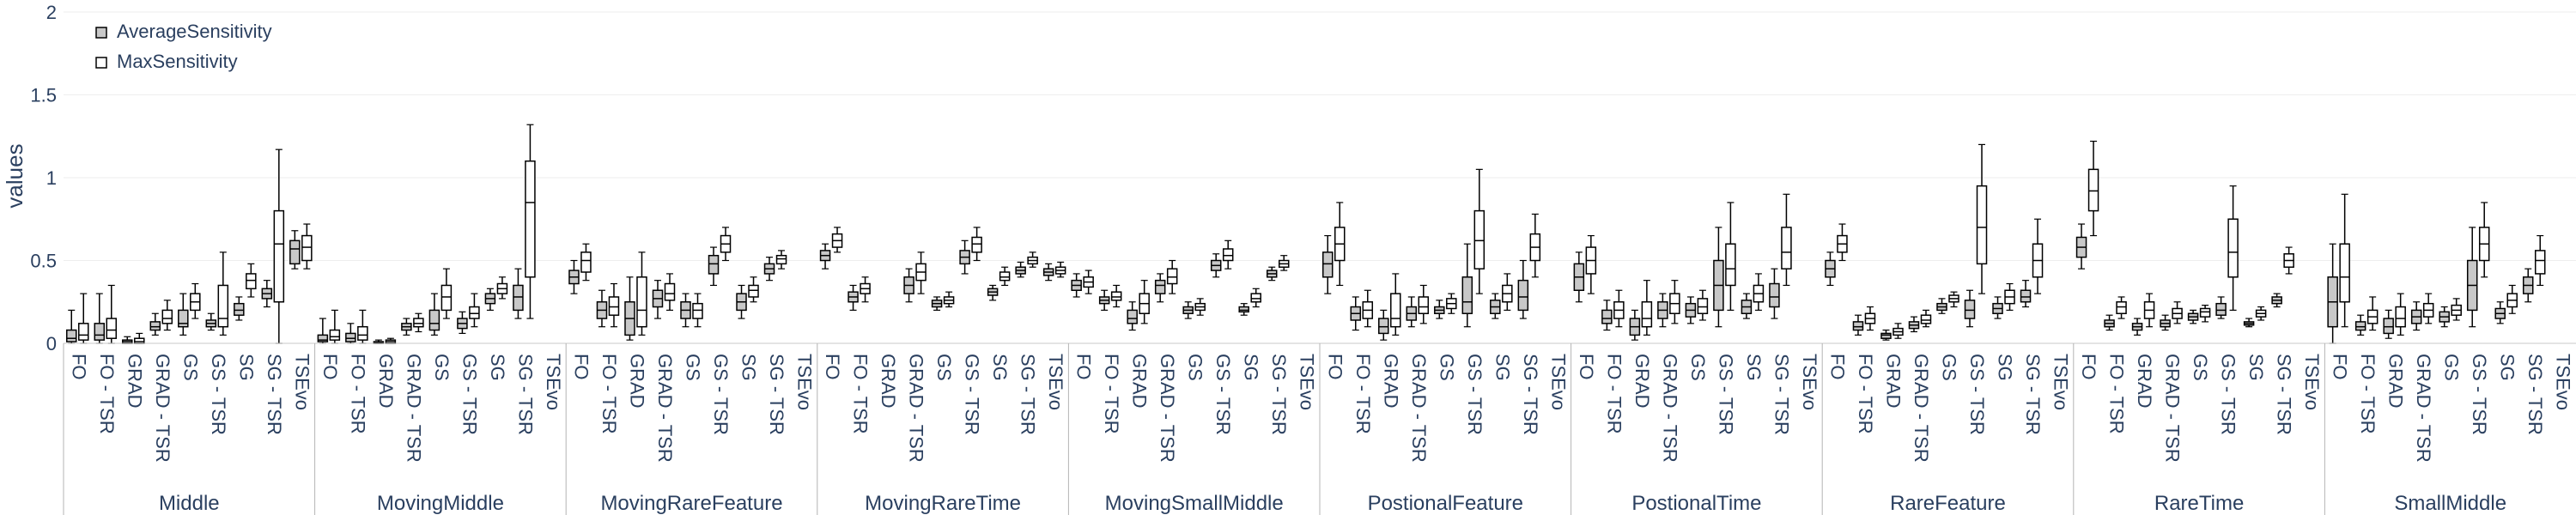 The width and height of the screenshot is (2576, 515). I want to click on method-tick-label: GRAD, so click(1140, 381).